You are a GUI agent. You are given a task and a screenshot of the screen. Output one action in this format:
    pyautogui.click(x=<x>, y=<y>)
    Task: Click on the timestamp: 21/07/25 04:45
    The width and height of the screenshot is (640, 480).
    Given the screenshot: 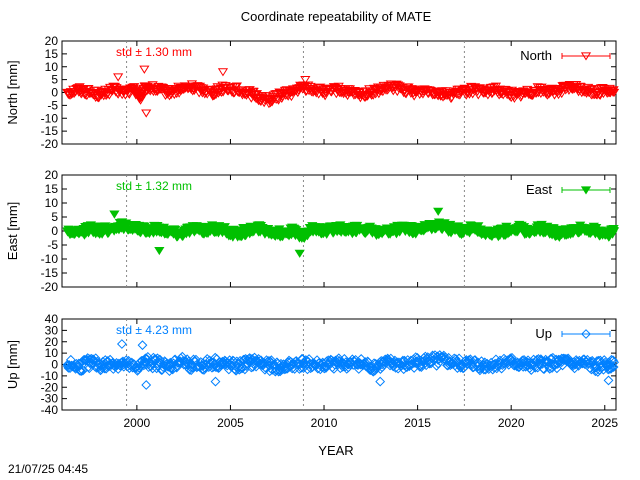 What is the action you would take?
    pyautogui.click(x=48, y=469)
    